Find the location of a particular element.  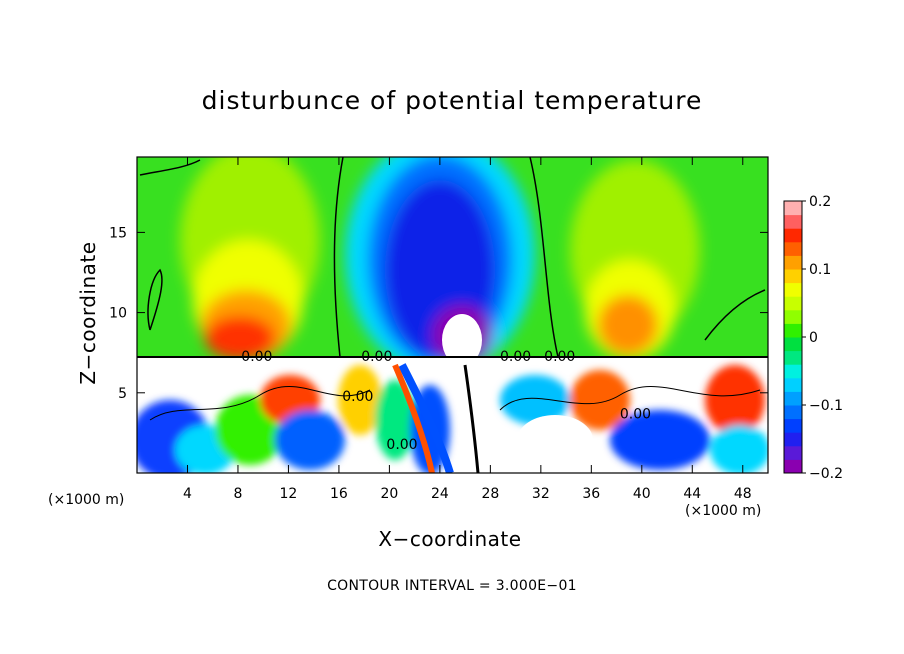

x-unit-right: (×1000 m) is located at coordinates (723, 511).